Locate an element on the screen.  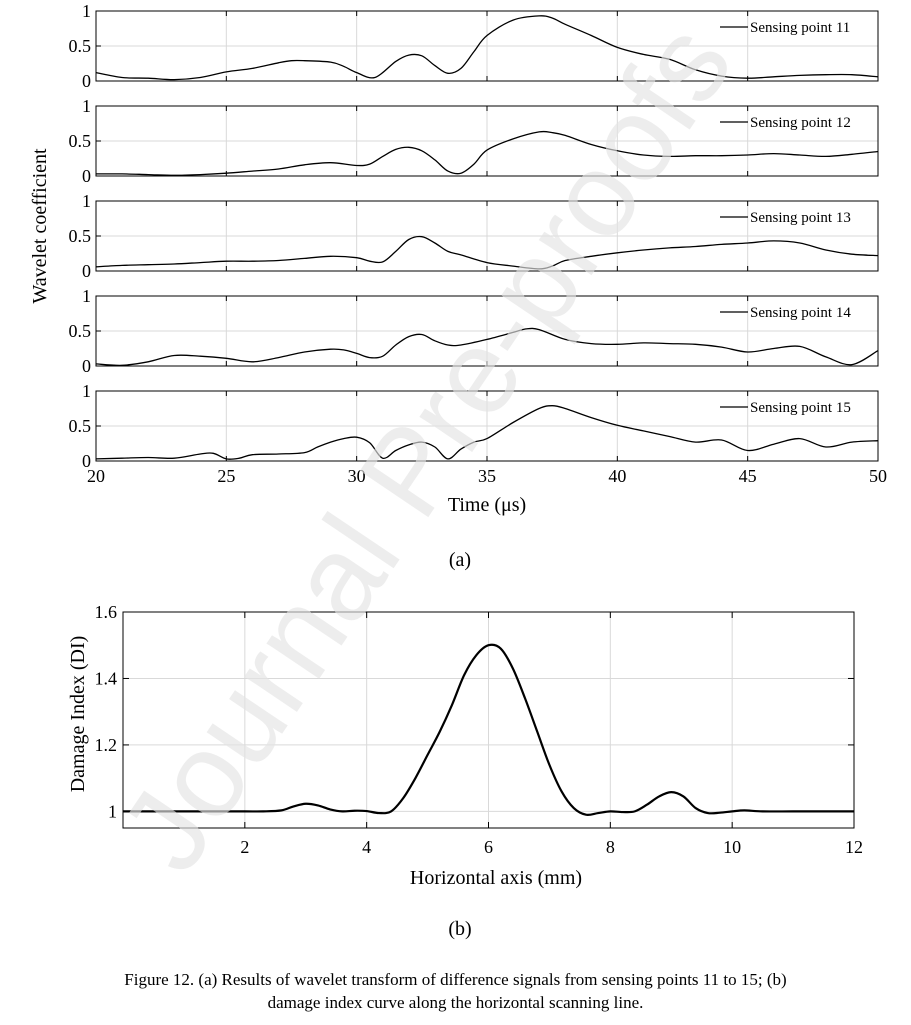
x-tick-label: 30 is located at coordinates (357, 476).